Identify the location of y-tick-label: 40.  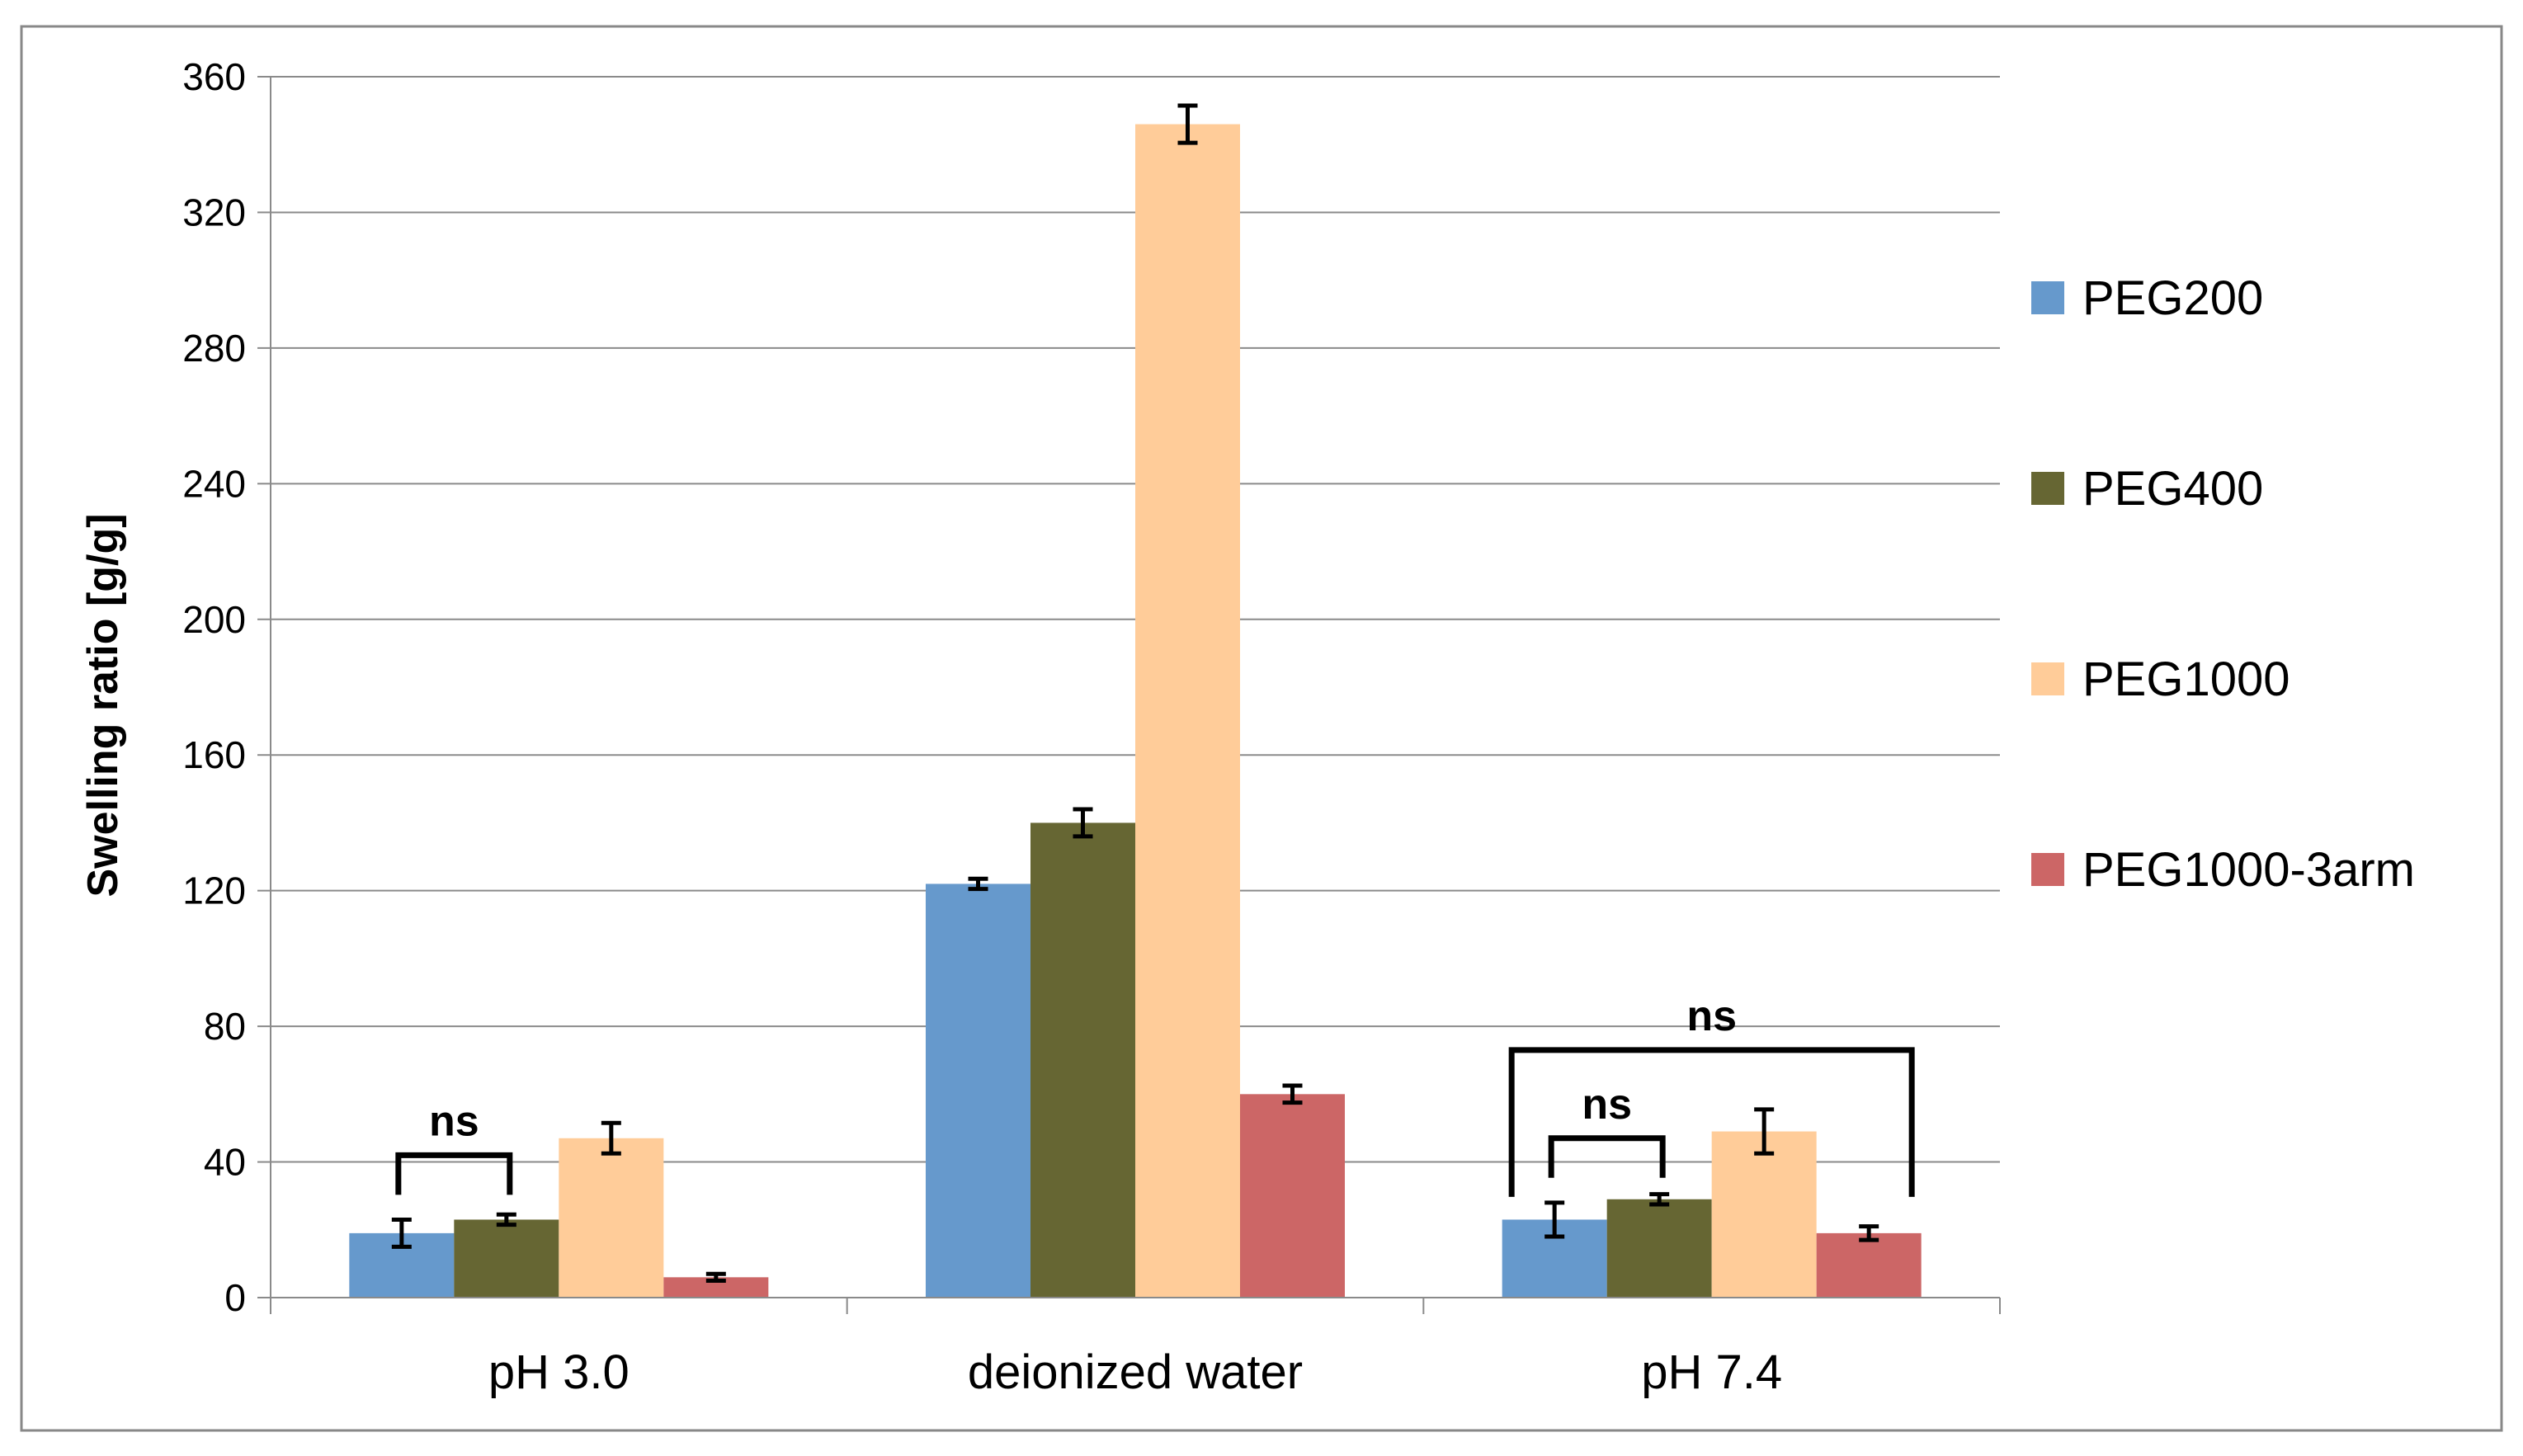
(225, 1162).